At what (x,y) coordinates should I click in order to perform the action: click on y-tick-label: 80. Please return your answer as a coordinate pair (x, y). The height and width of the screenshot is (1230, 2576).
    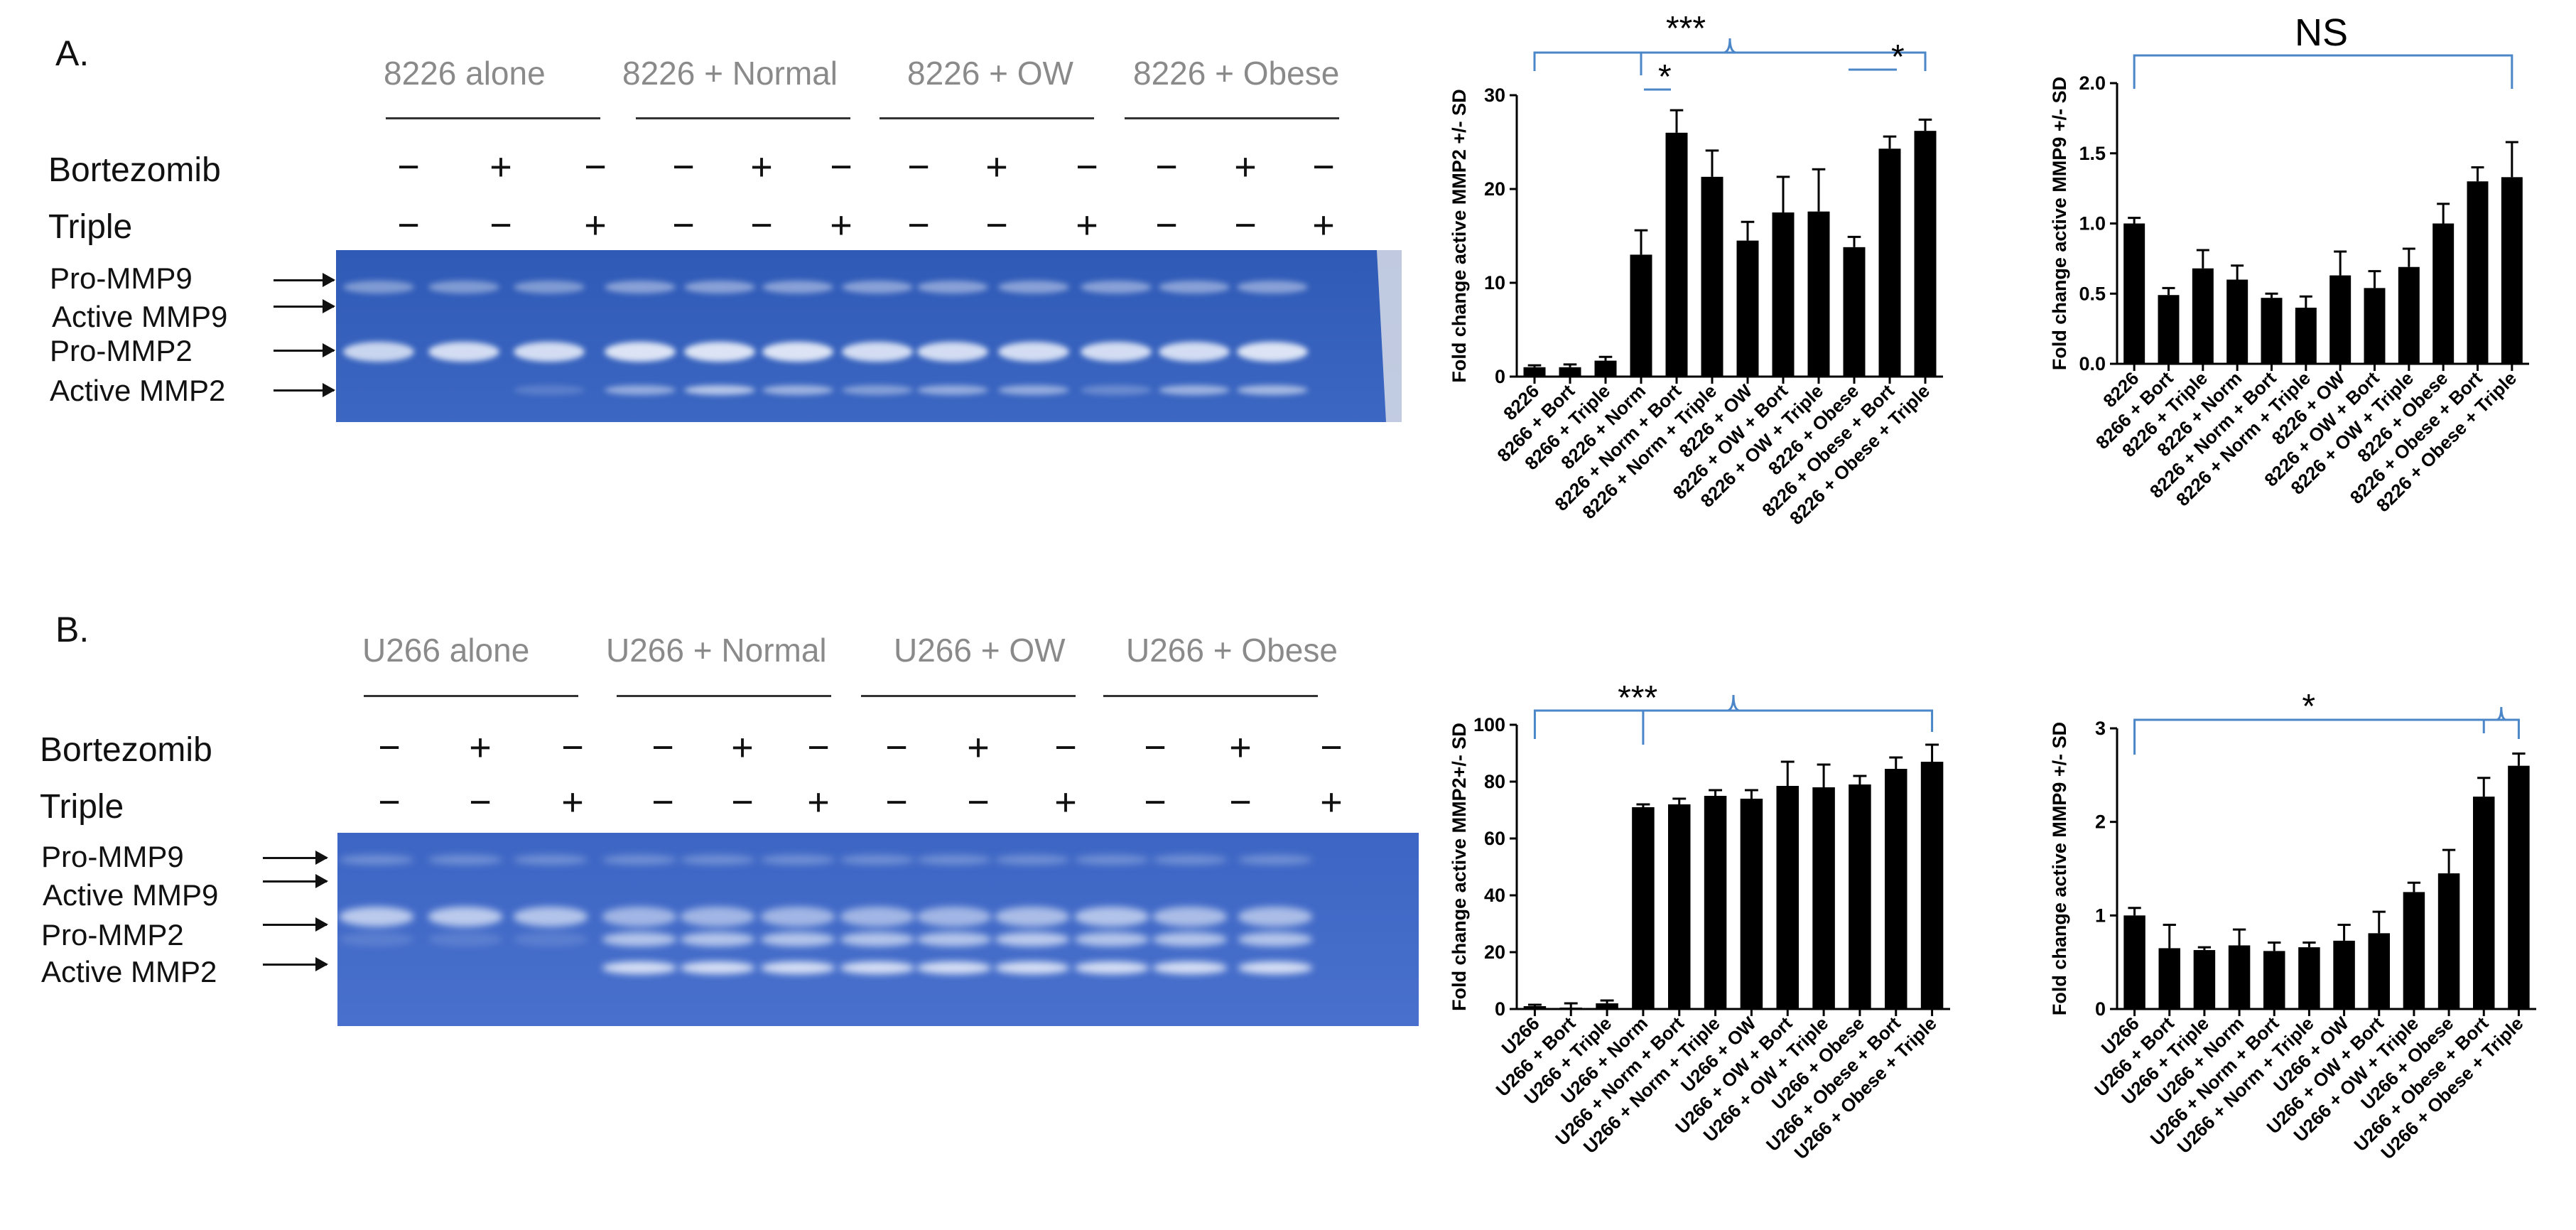
    Looking at the image, I should click on (1494, 781).